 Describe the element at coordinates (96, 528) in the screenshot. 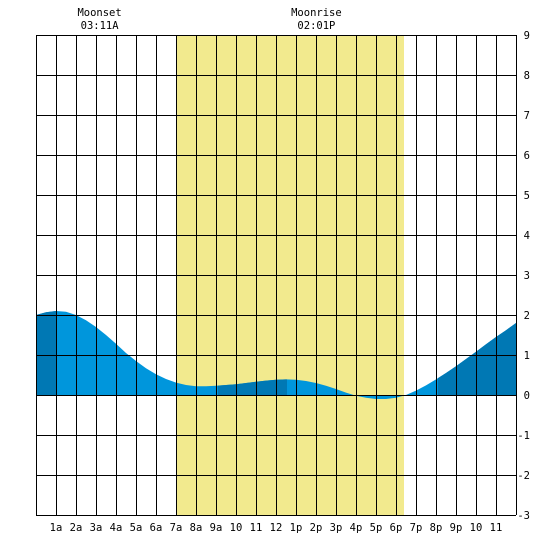

I see `x-tick-label: 3a` at that location.